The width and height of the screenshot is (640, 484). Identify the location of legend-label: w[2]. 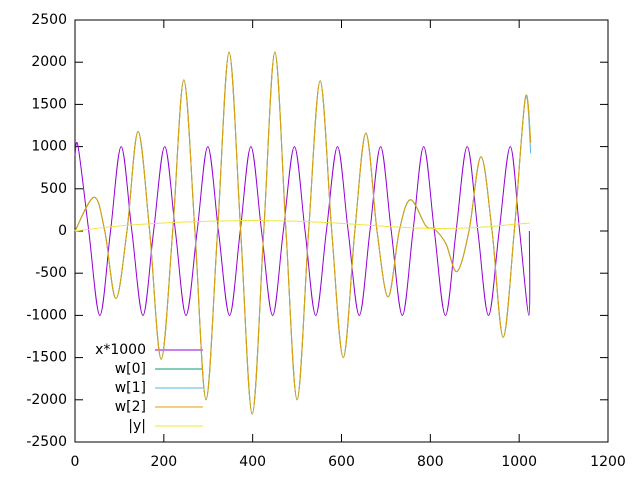
(130, 407).